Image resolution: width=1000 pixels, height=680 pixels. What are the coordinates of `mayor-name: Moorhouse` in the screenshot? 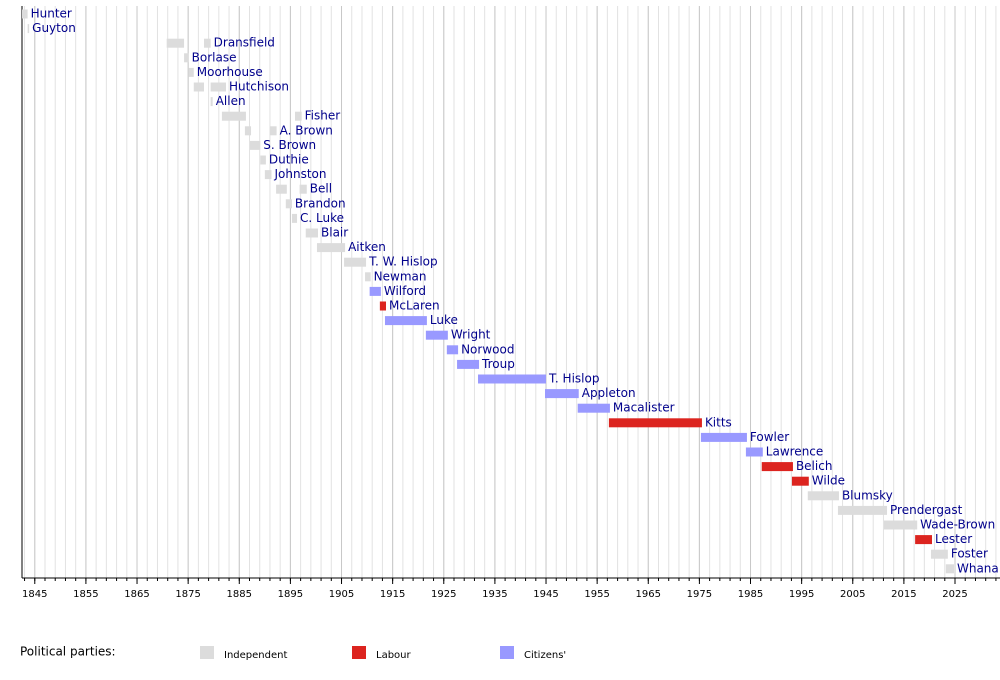 It's located at (230, 72).